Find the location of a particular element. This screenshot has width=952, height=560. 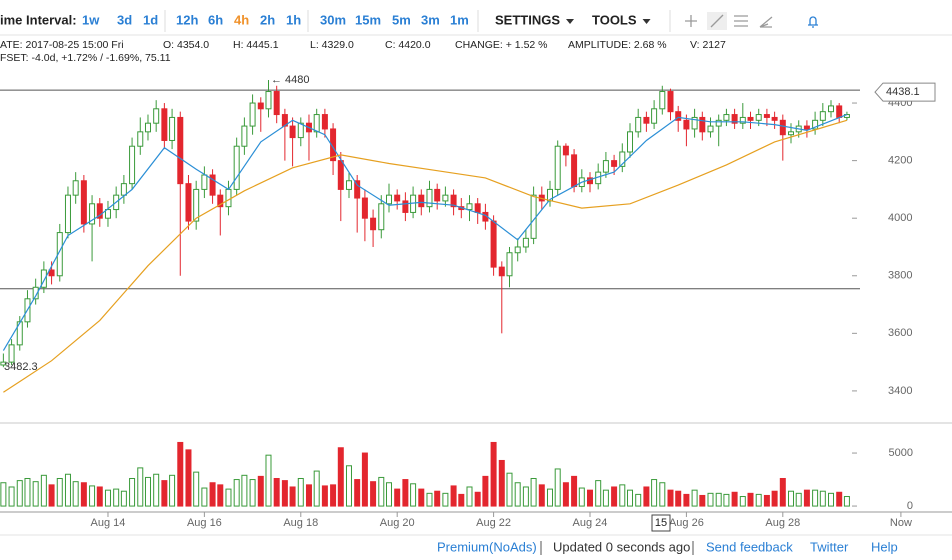

alert-icon is located at coordinates (813, 22).